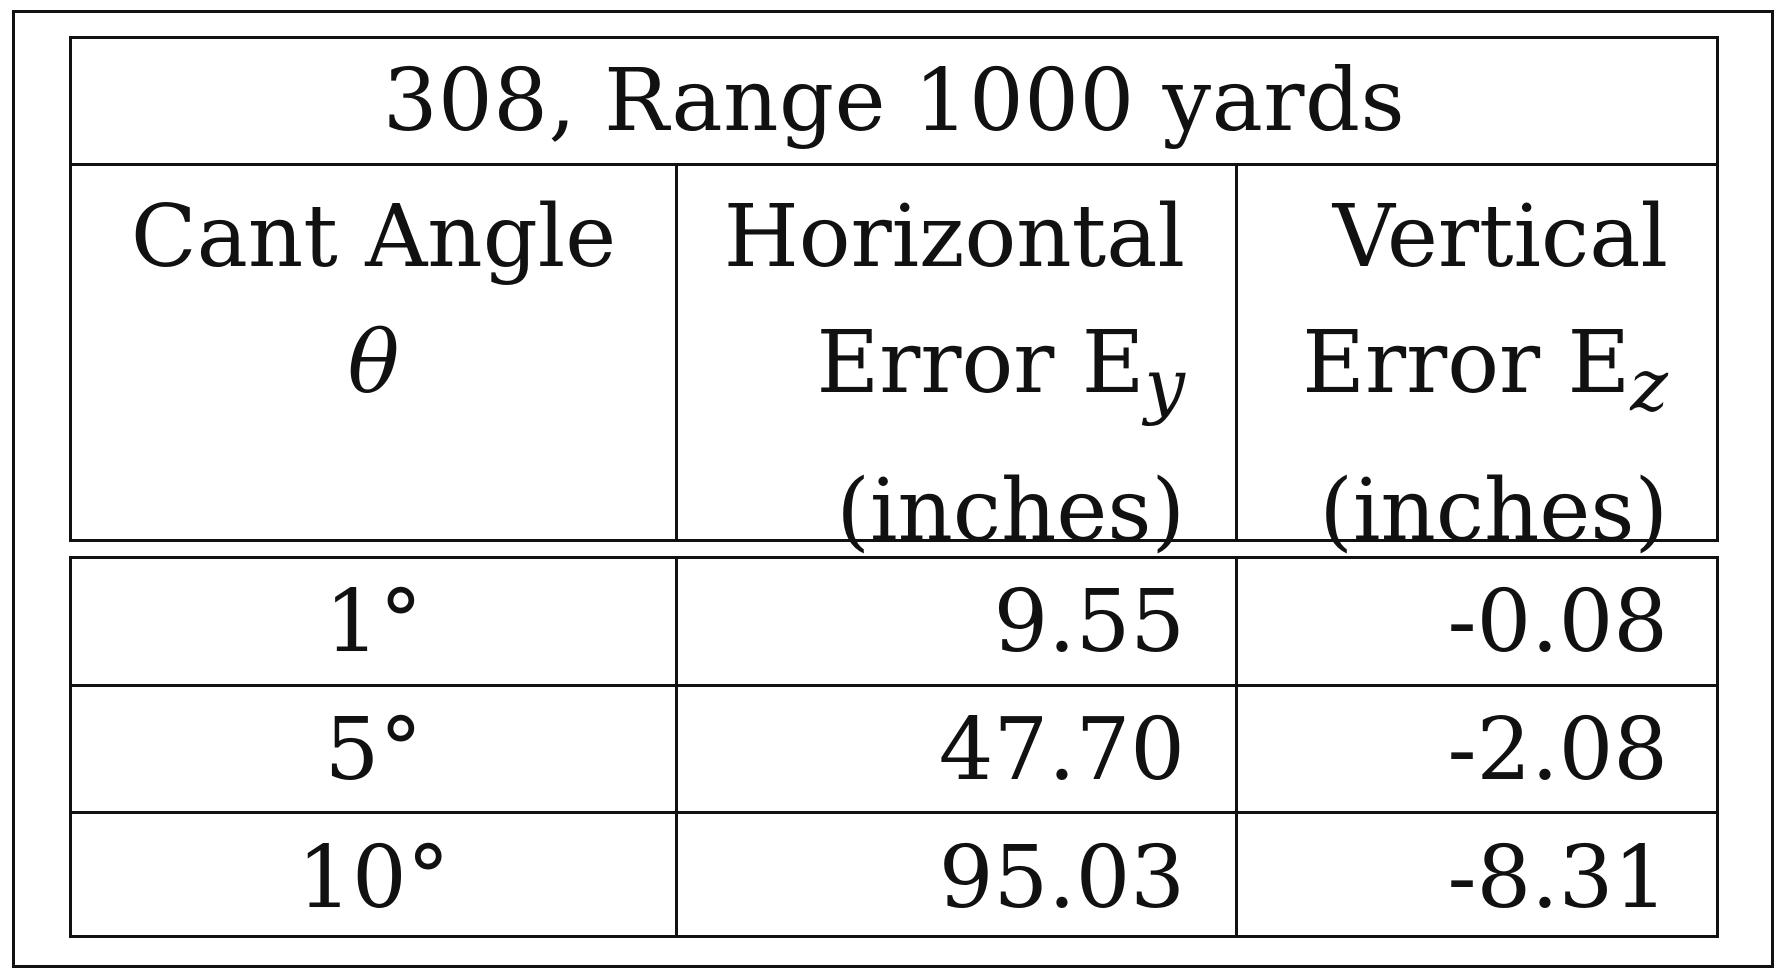  Describe the element at coordinates (373, 878) in the screenshot. I see `cell-cant-angle: 10°` at that location.